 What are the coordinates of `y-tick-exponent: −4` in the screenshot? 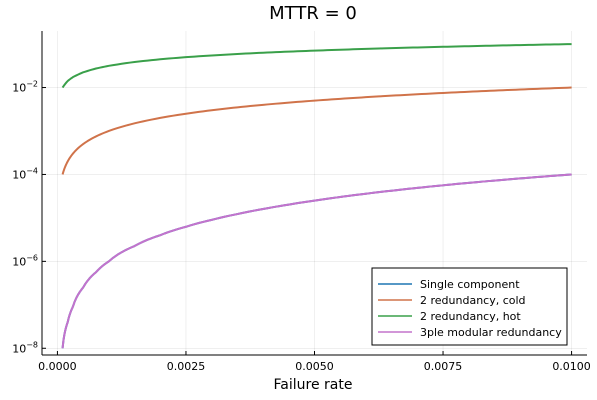 It's located at (32, 170).